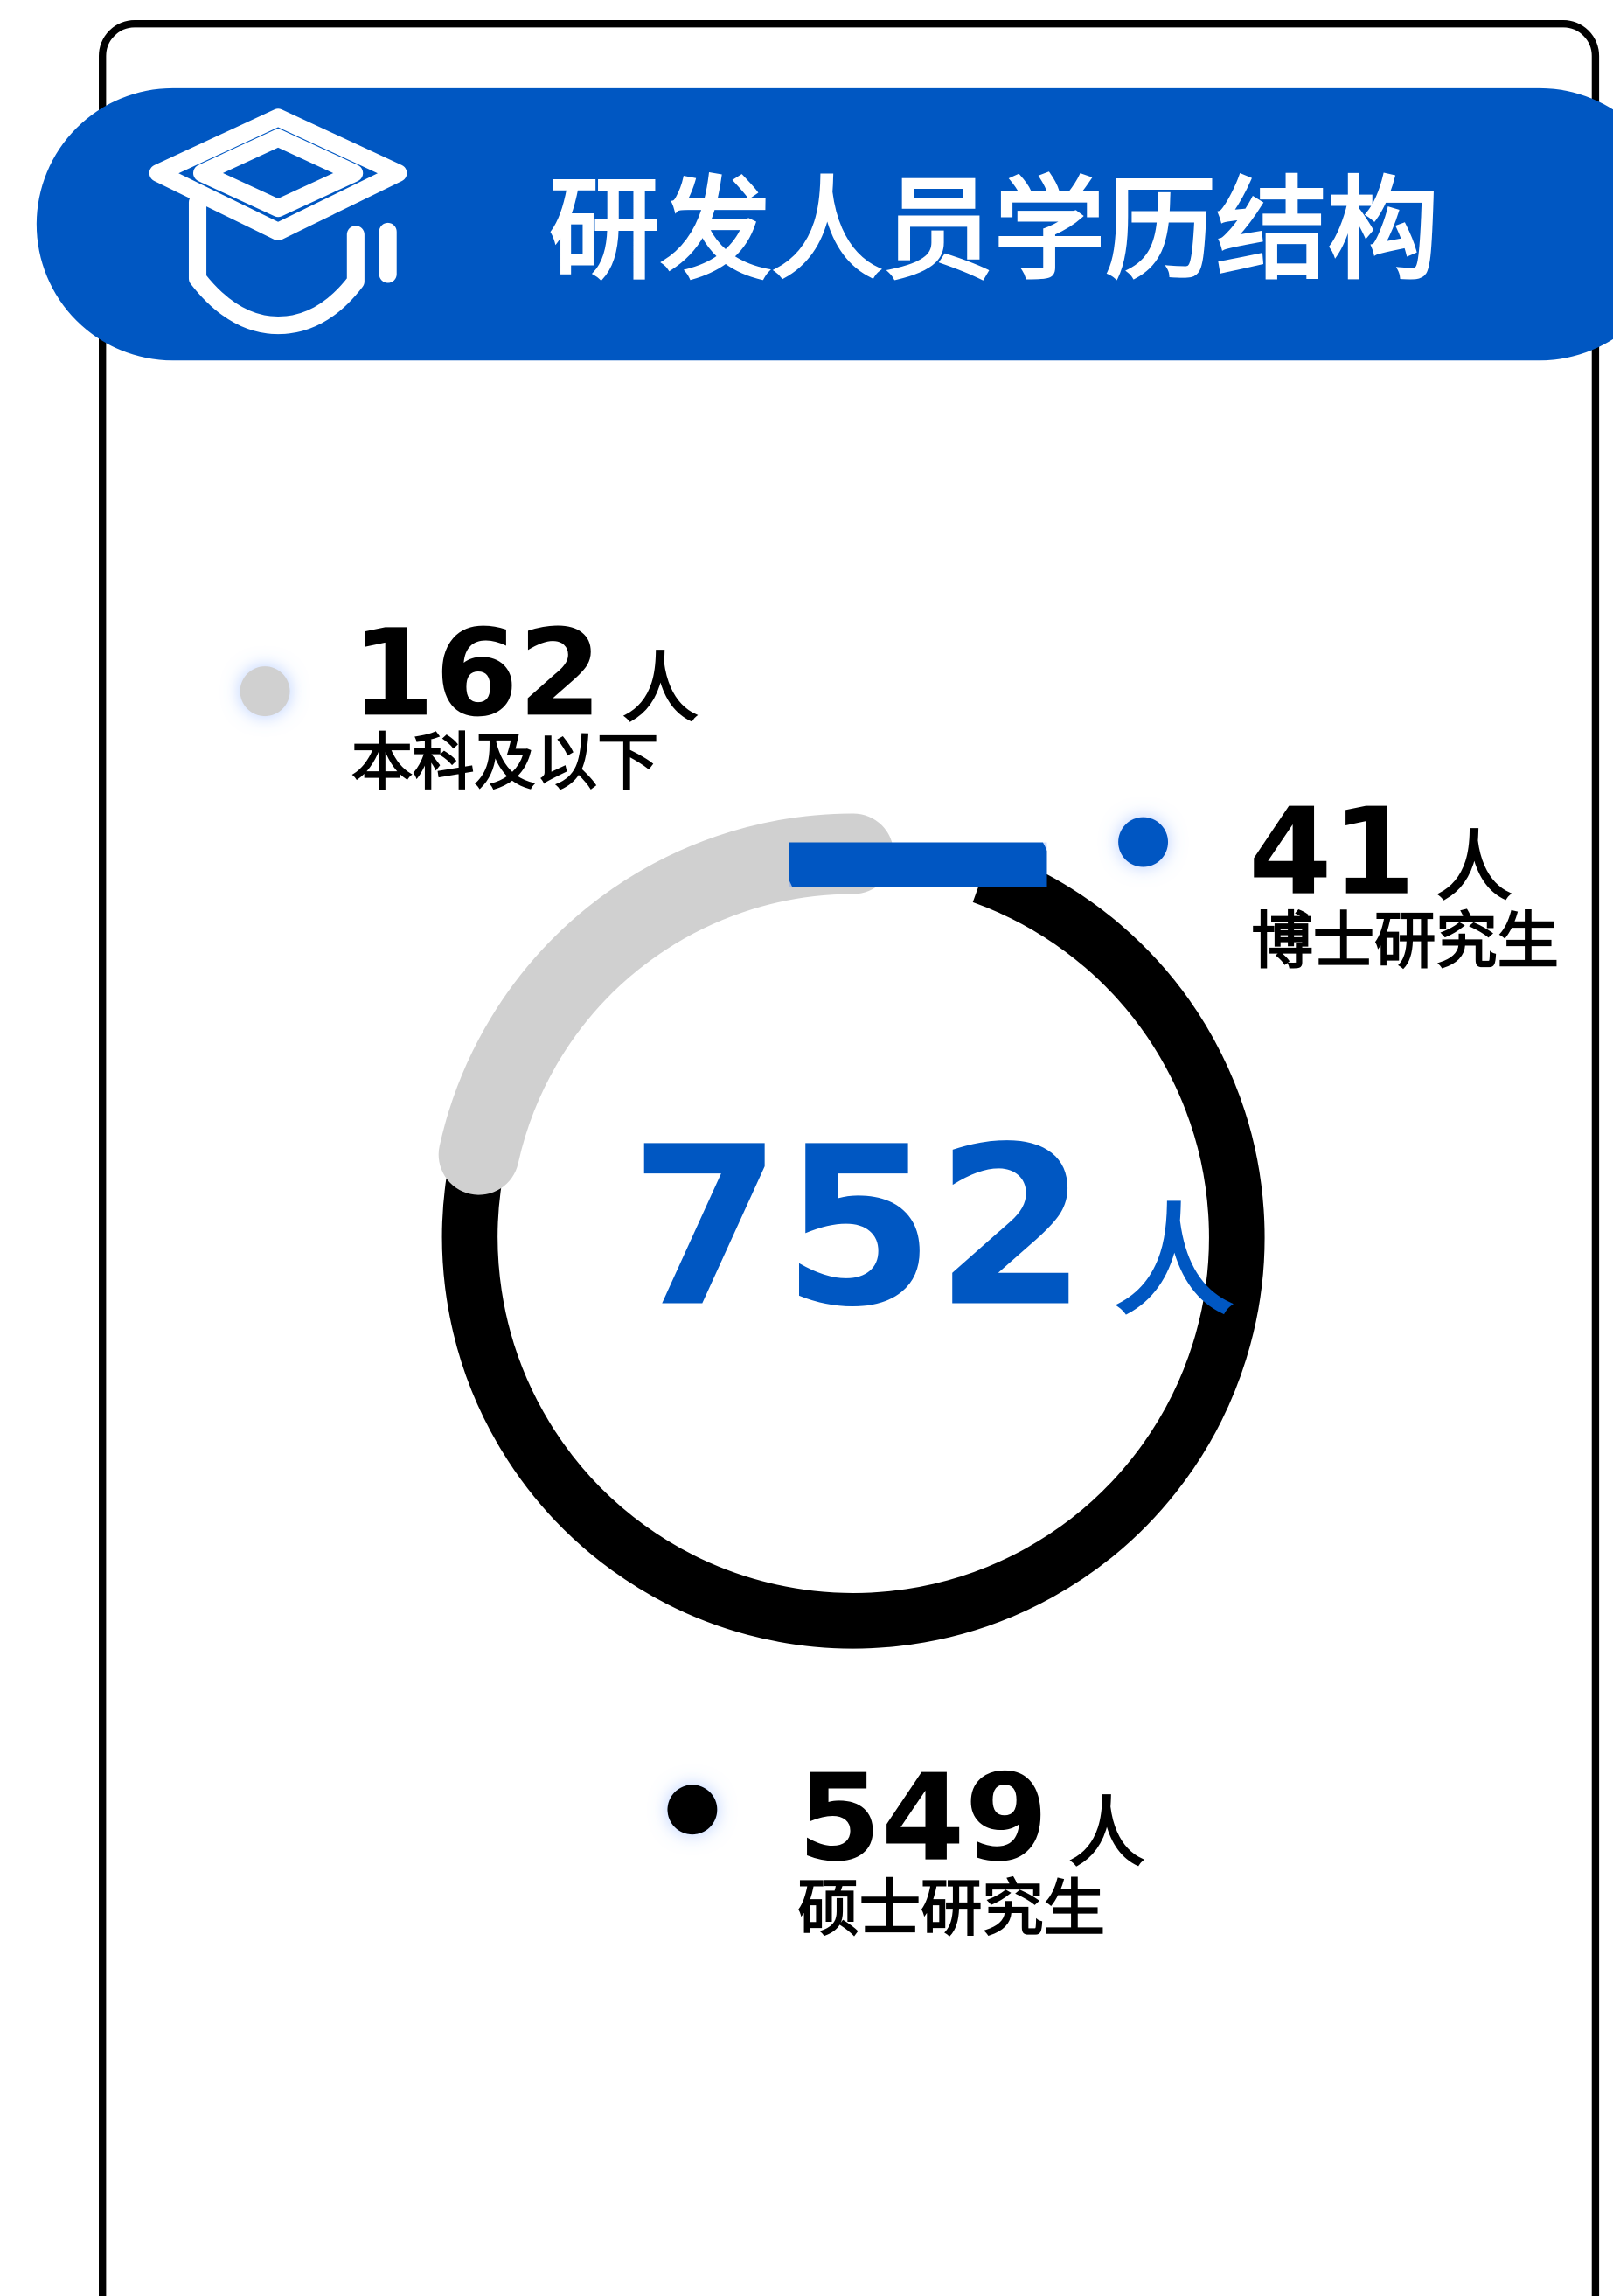 The height and width of the screenshot is (2296, 1613). Describe the element at coordinates (1174, 1262) in the screenshot. I see `total-unit: 人` at that location.